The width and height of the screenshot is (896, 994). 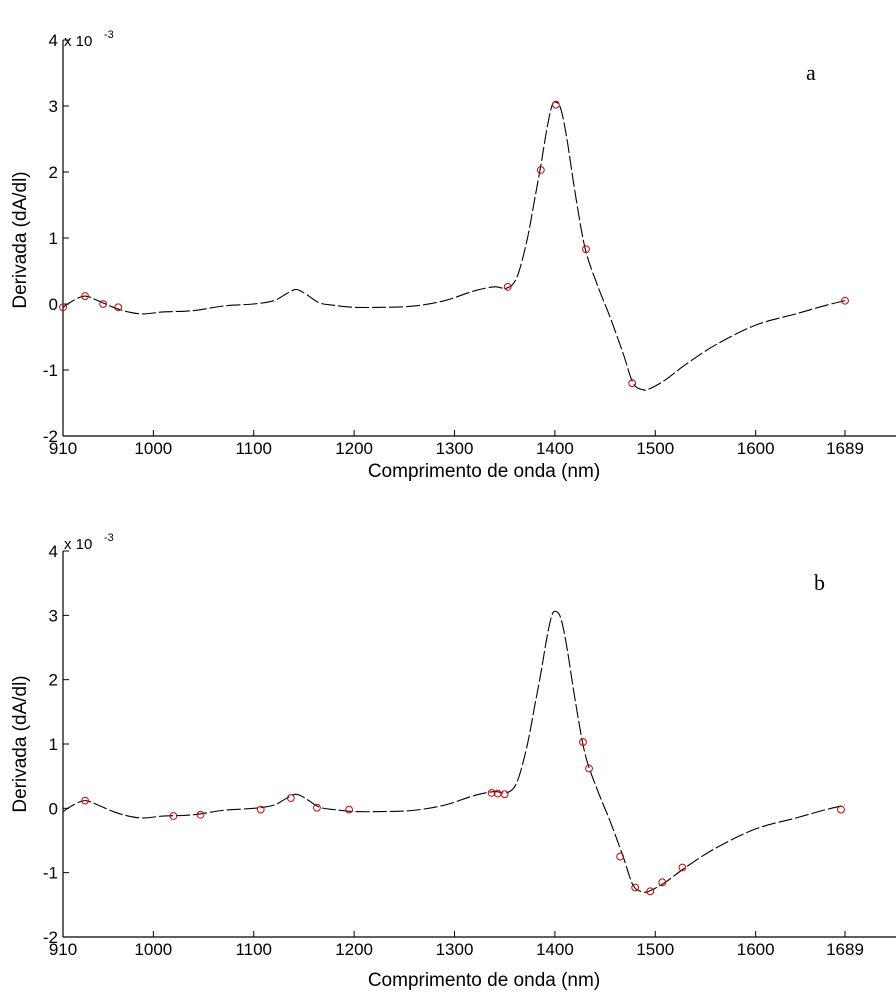 I want to click on x-tick-label-a: 910, so click(x=63, y=448).